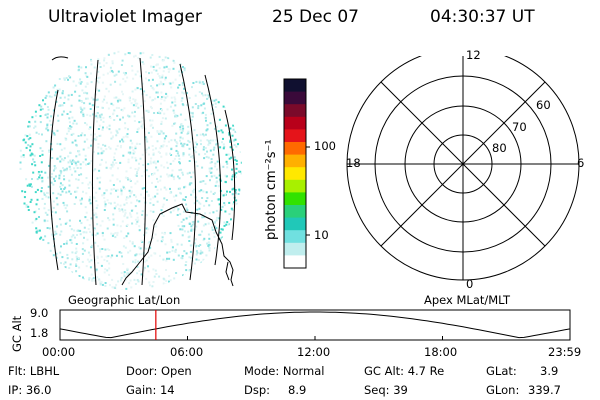 This screenshot has width=600, height=400. I want to click on status-glat-label: GLat:, so click(501, 371).